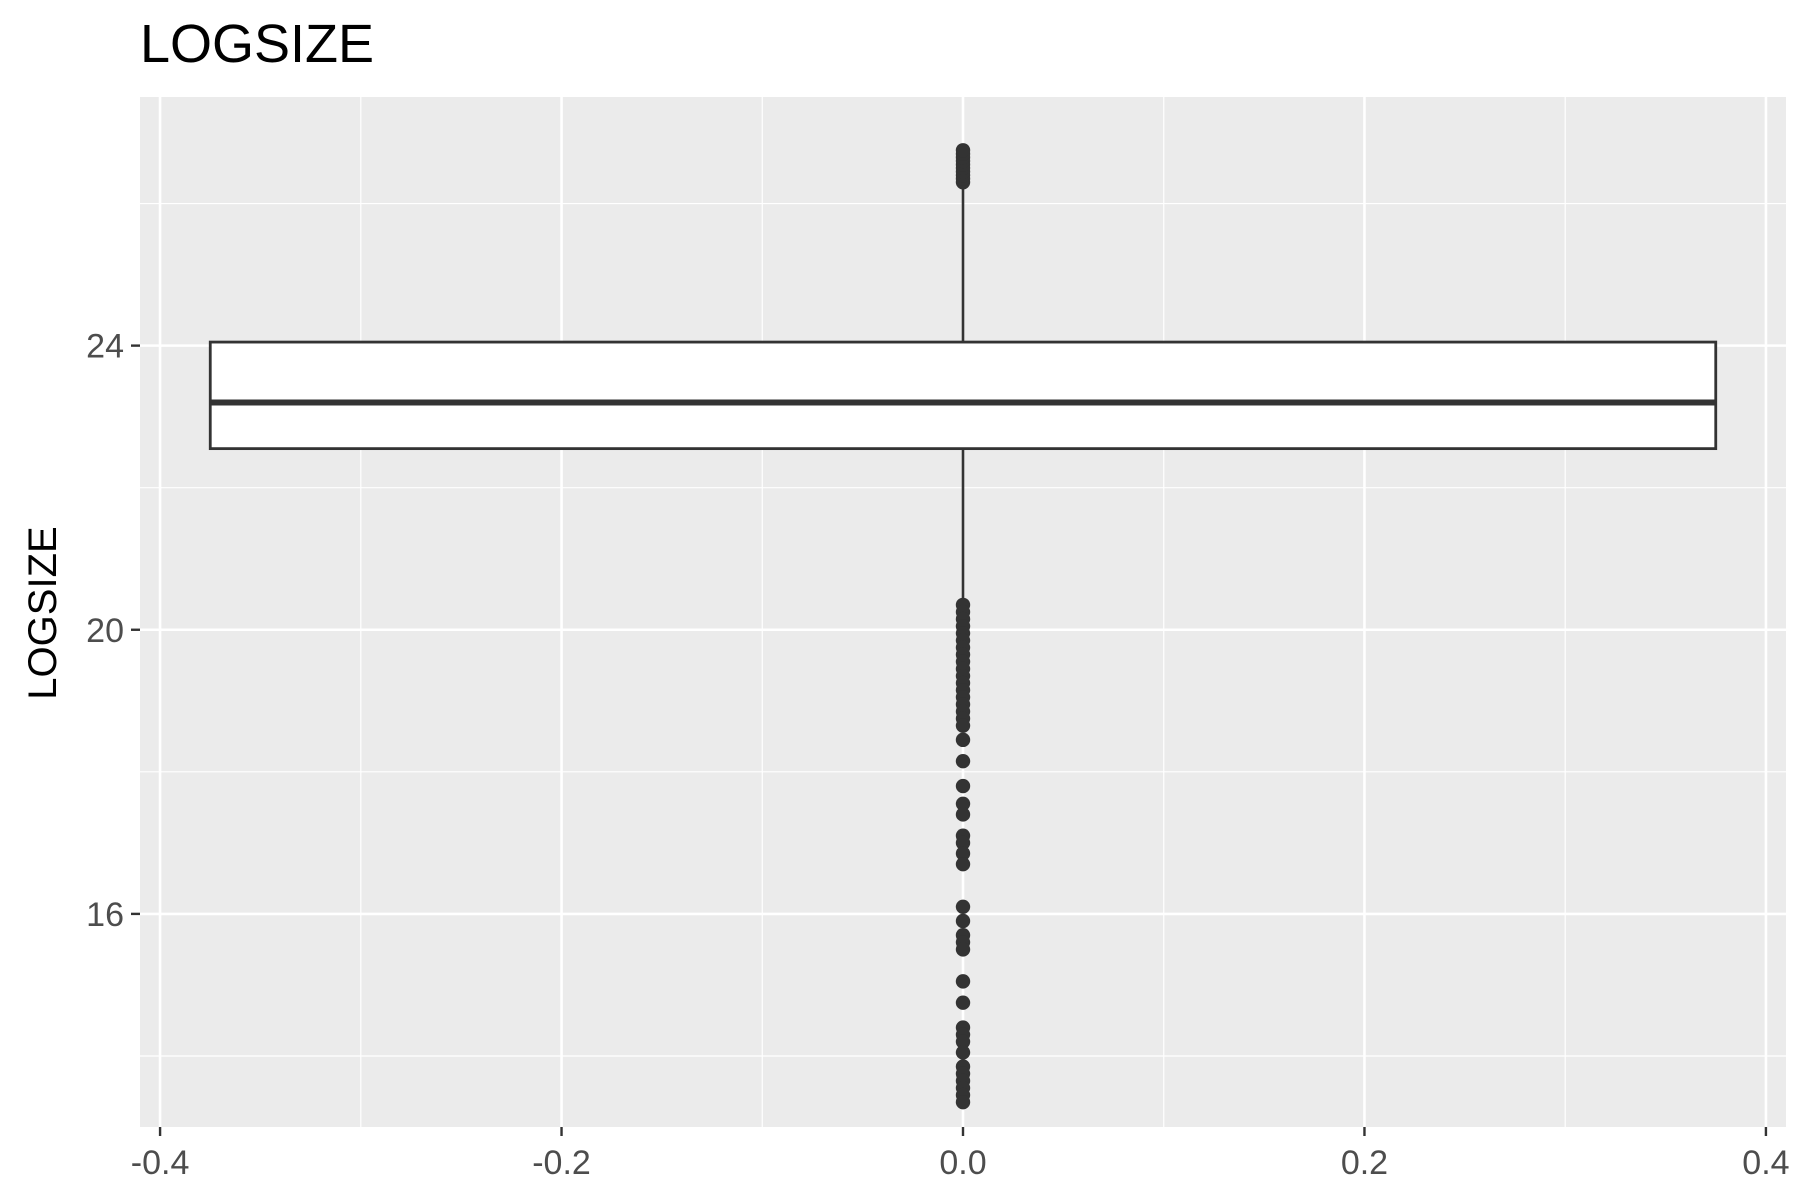  I want to click on x-tick-label: -0.4, so click(160, 1163).